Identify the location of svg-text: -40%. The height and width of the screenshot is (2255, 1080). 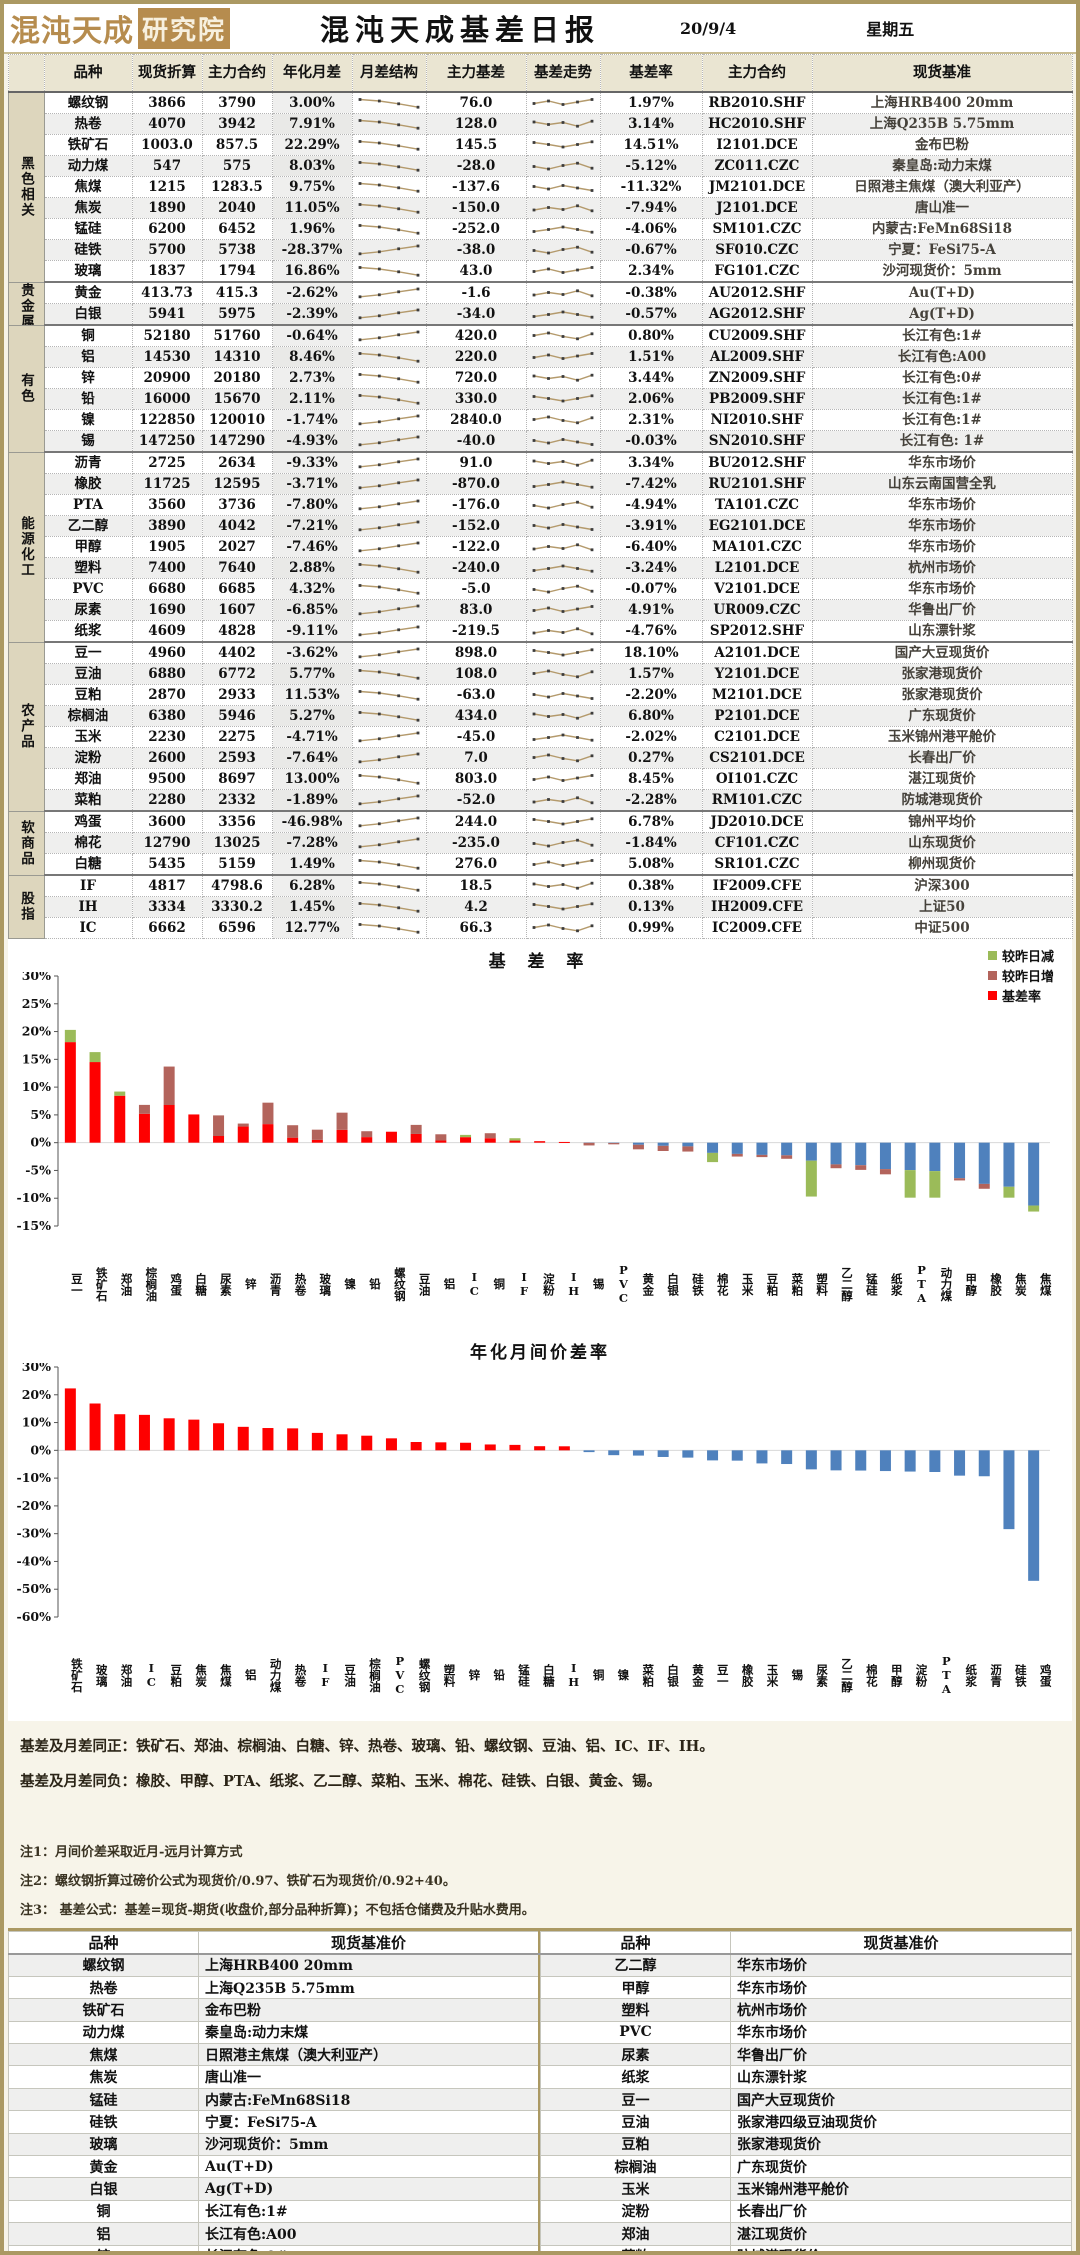
(34, 1560).